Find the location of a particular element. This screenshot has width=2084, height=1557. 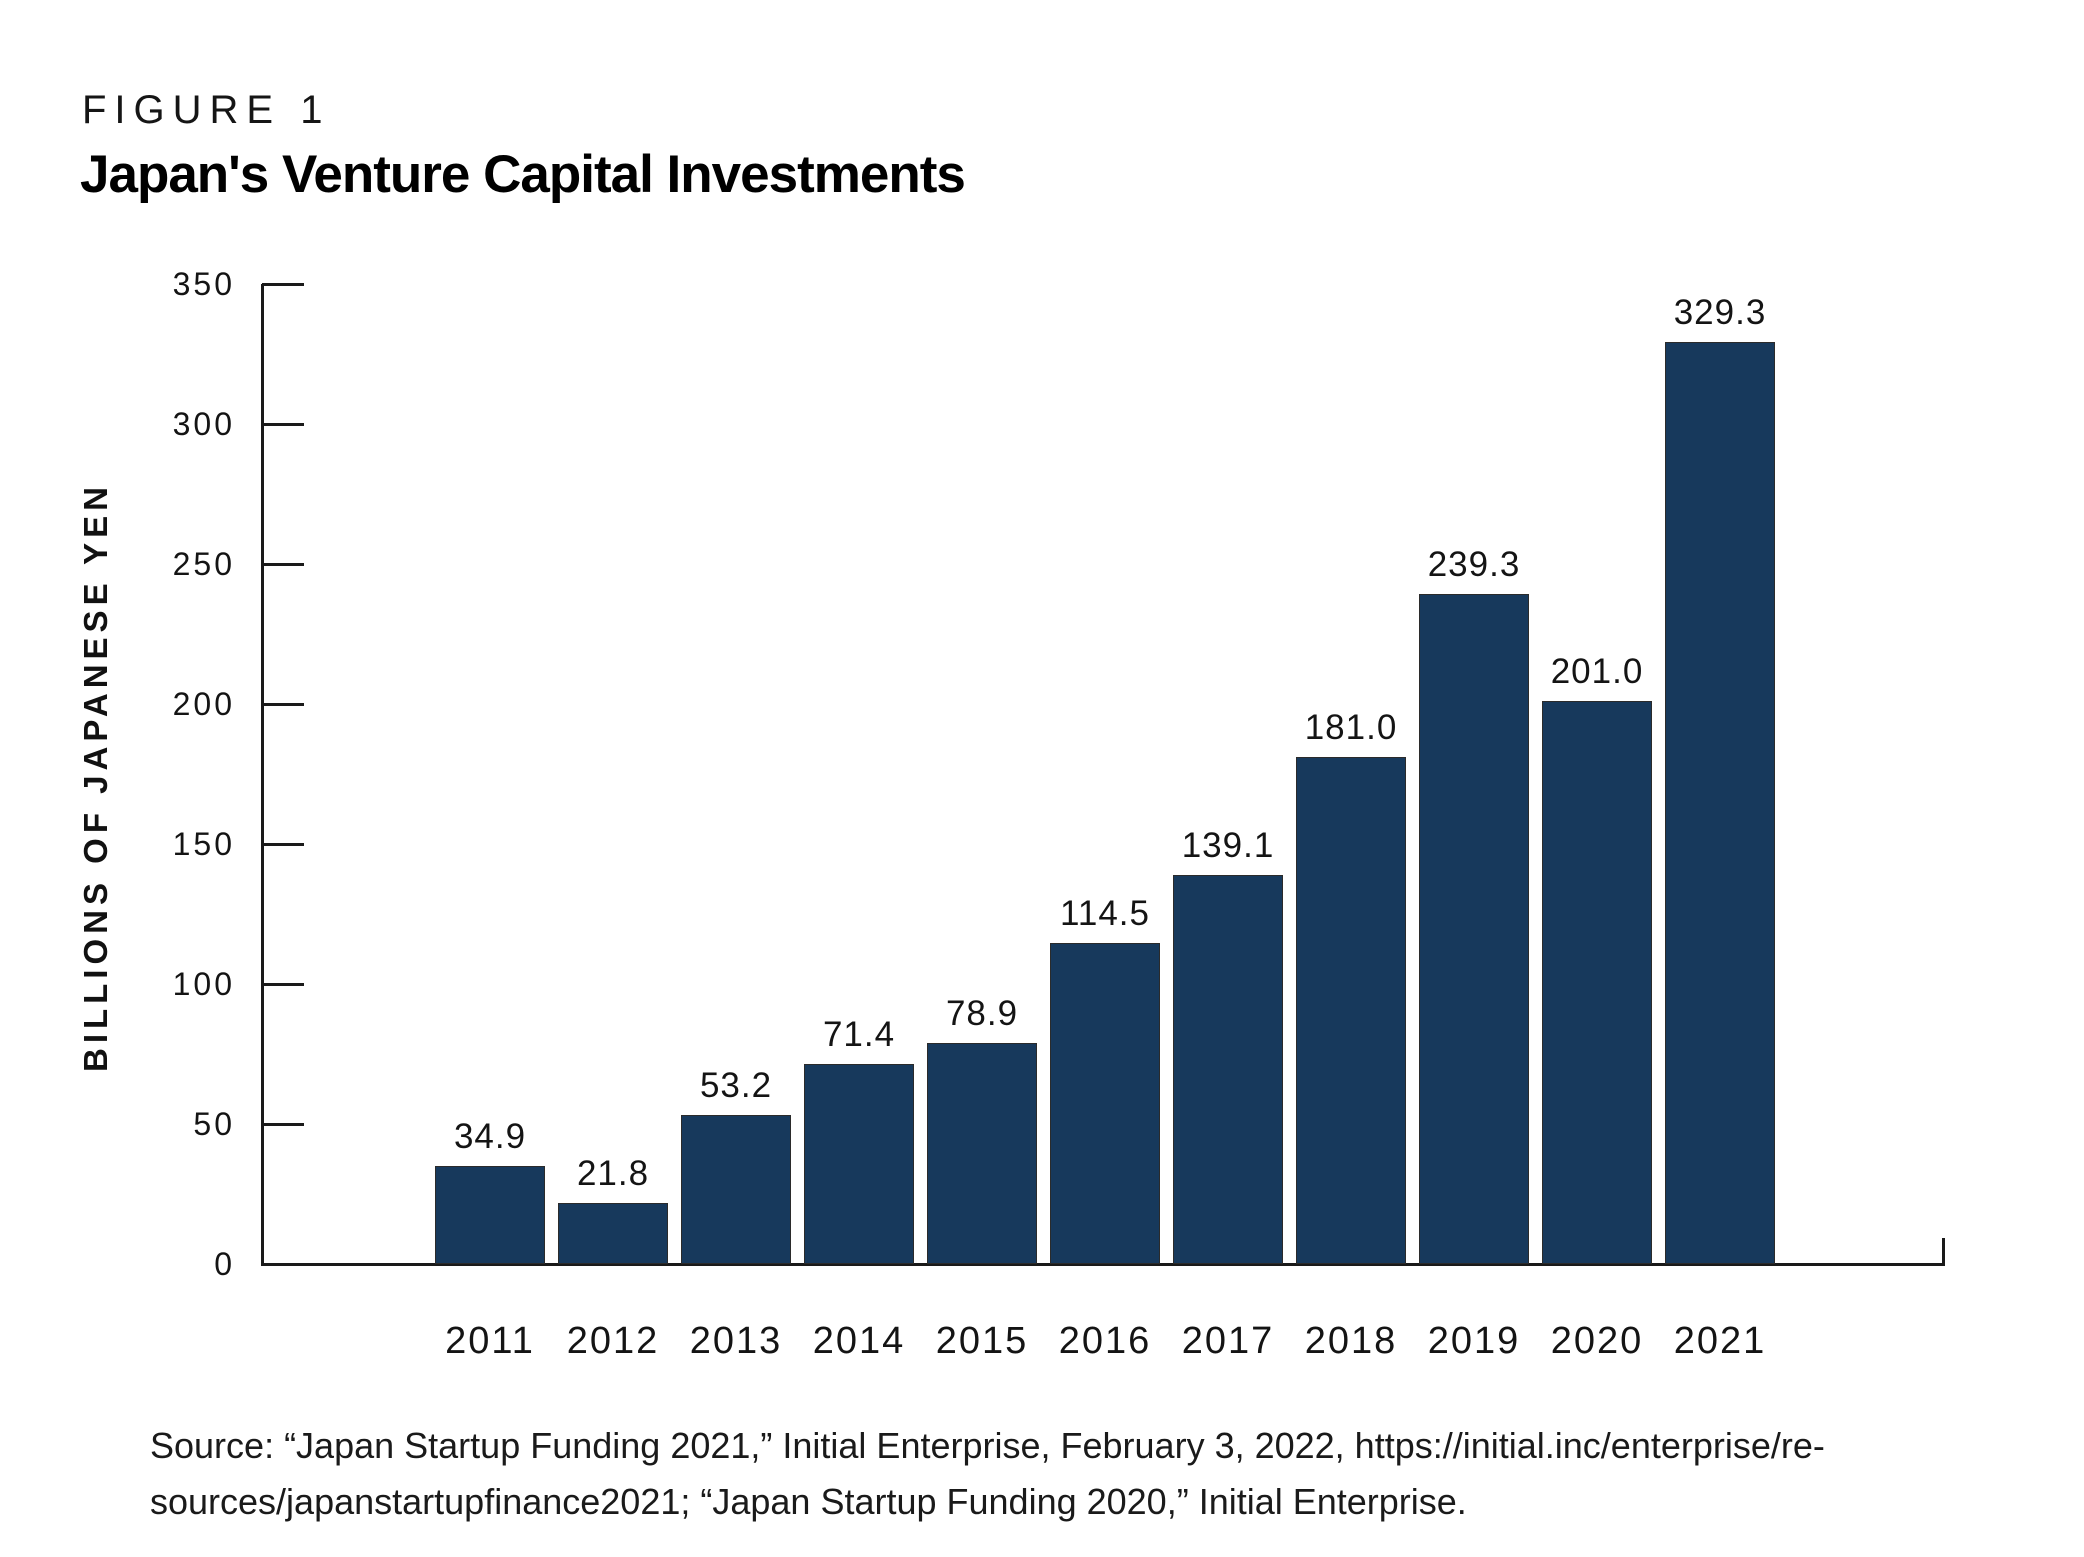

bar-value-label: 71.4 is located at coordinates (859, 1035).